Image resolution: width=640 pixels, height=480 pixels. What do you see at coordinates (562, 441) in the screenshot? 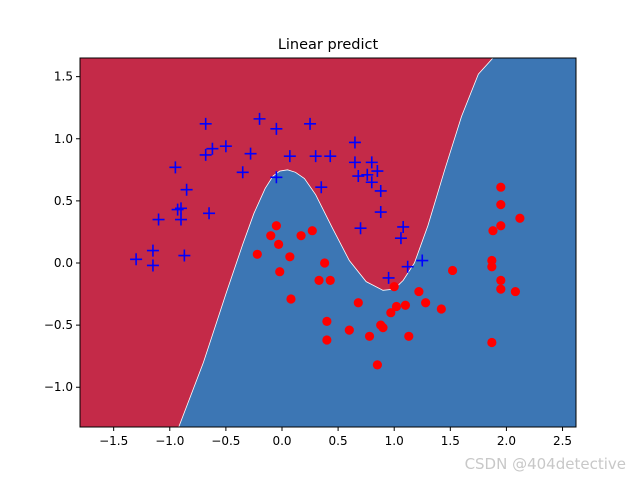
I see `x-tick-label: 2.5` at bounding box center [562, 441].